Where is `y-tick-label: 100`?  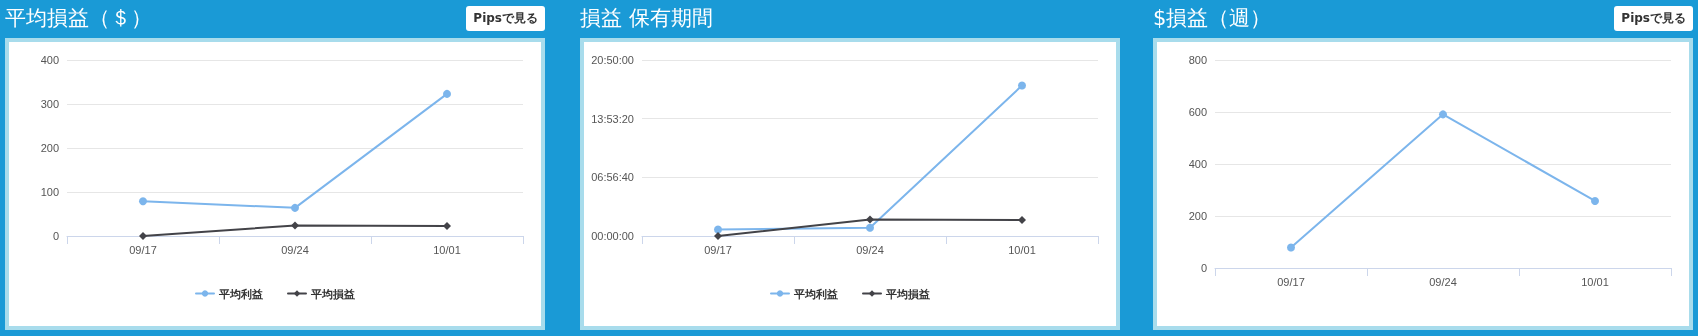 y-tick-label: 100 is located at coordinates (49, 192).